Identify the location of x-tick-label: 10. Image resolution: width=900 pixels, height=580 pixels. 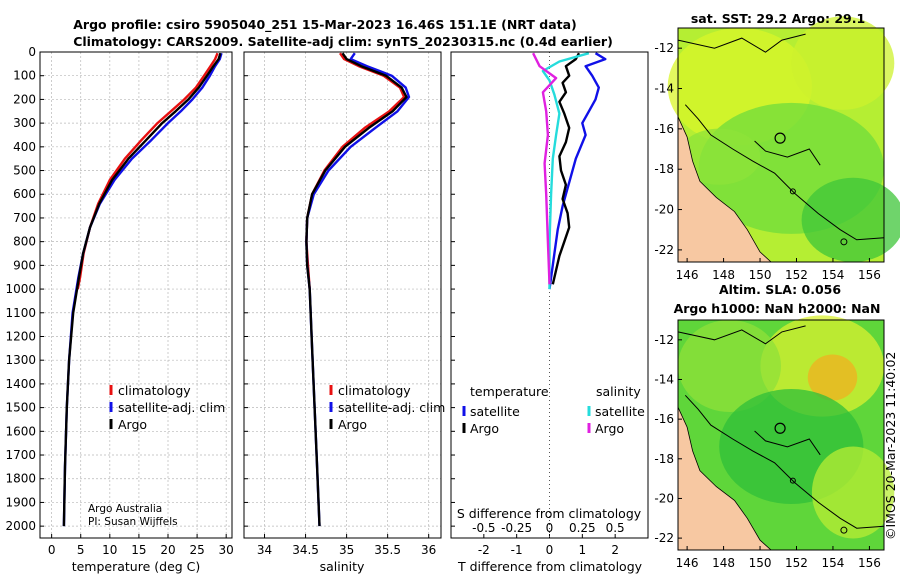
(109, 550).